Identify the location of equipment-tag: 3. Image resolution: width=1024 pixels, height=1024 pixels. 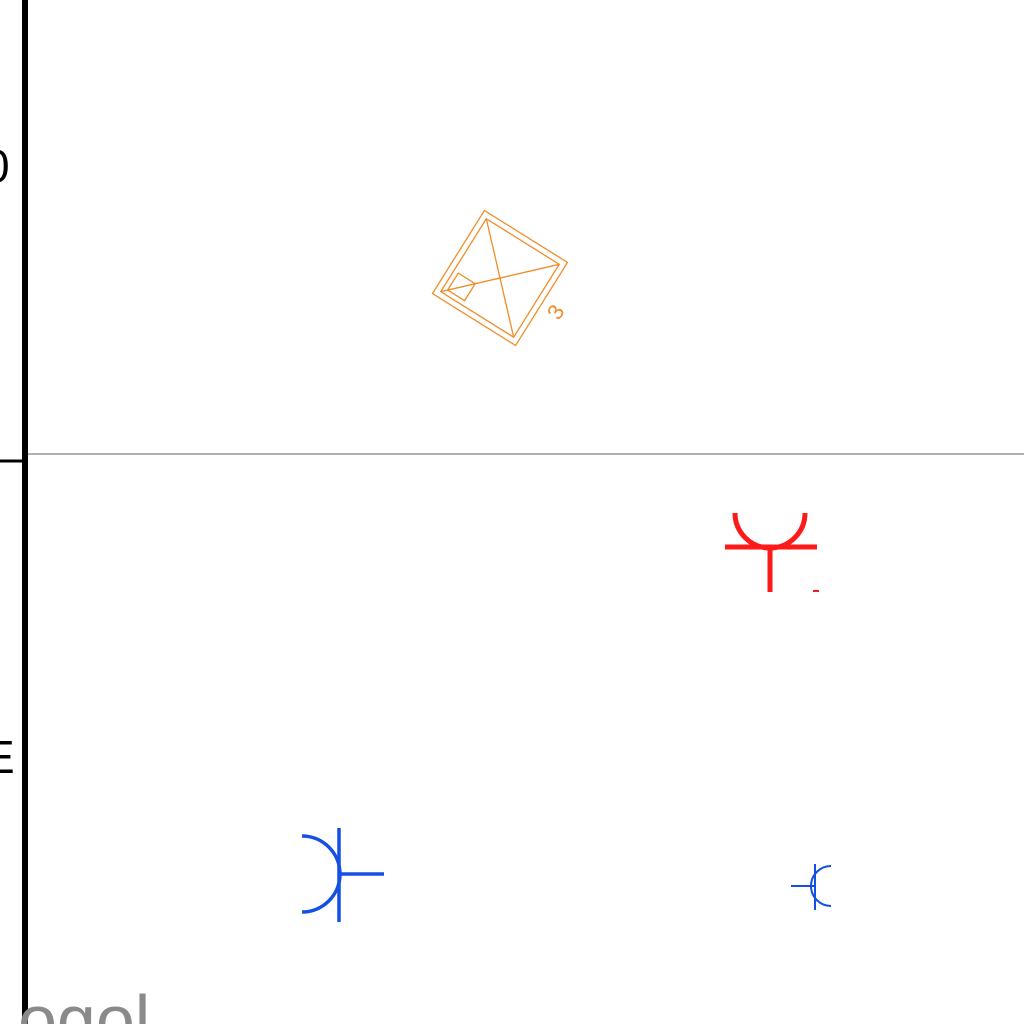
(556, 312).